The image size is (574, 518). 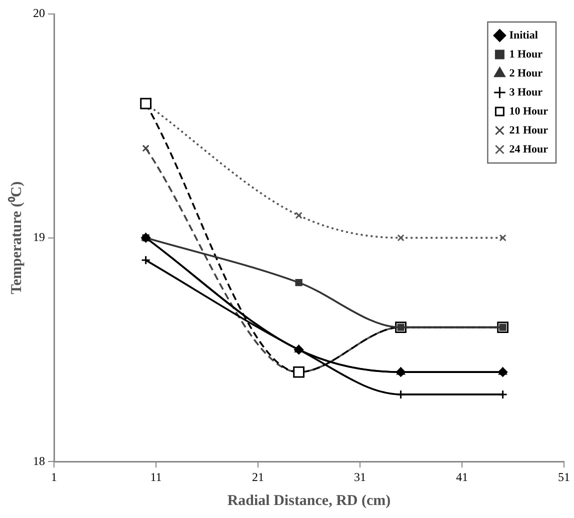 I want to click on y-tick-label: 19, so click(x=39, y=237).